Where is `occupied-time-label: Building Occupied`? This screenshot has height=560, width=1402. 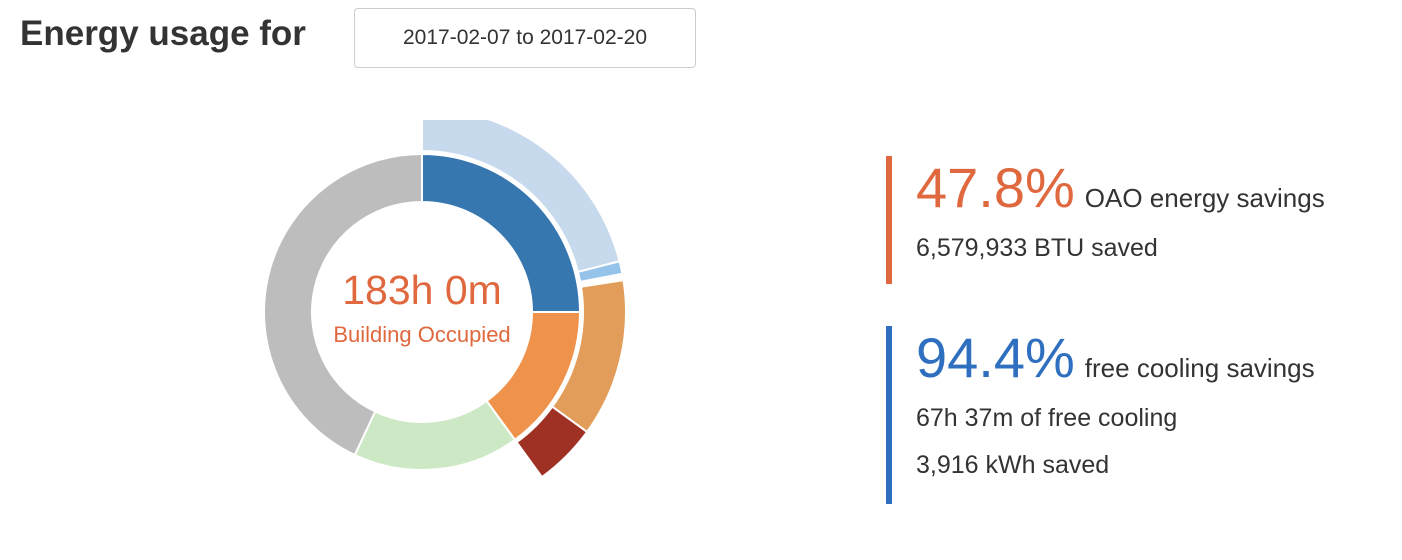
occupied-time-label: Building Occupied is located at coordinates (422, 334).